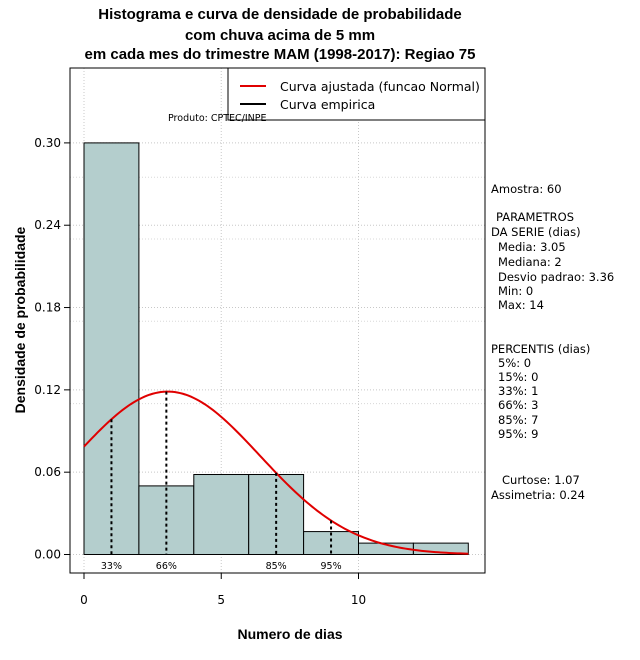  Describe the element at coordinates (541, 349) in the screenshot. I see `stat-perc-title: PERCENTIS (dias)` at that location.